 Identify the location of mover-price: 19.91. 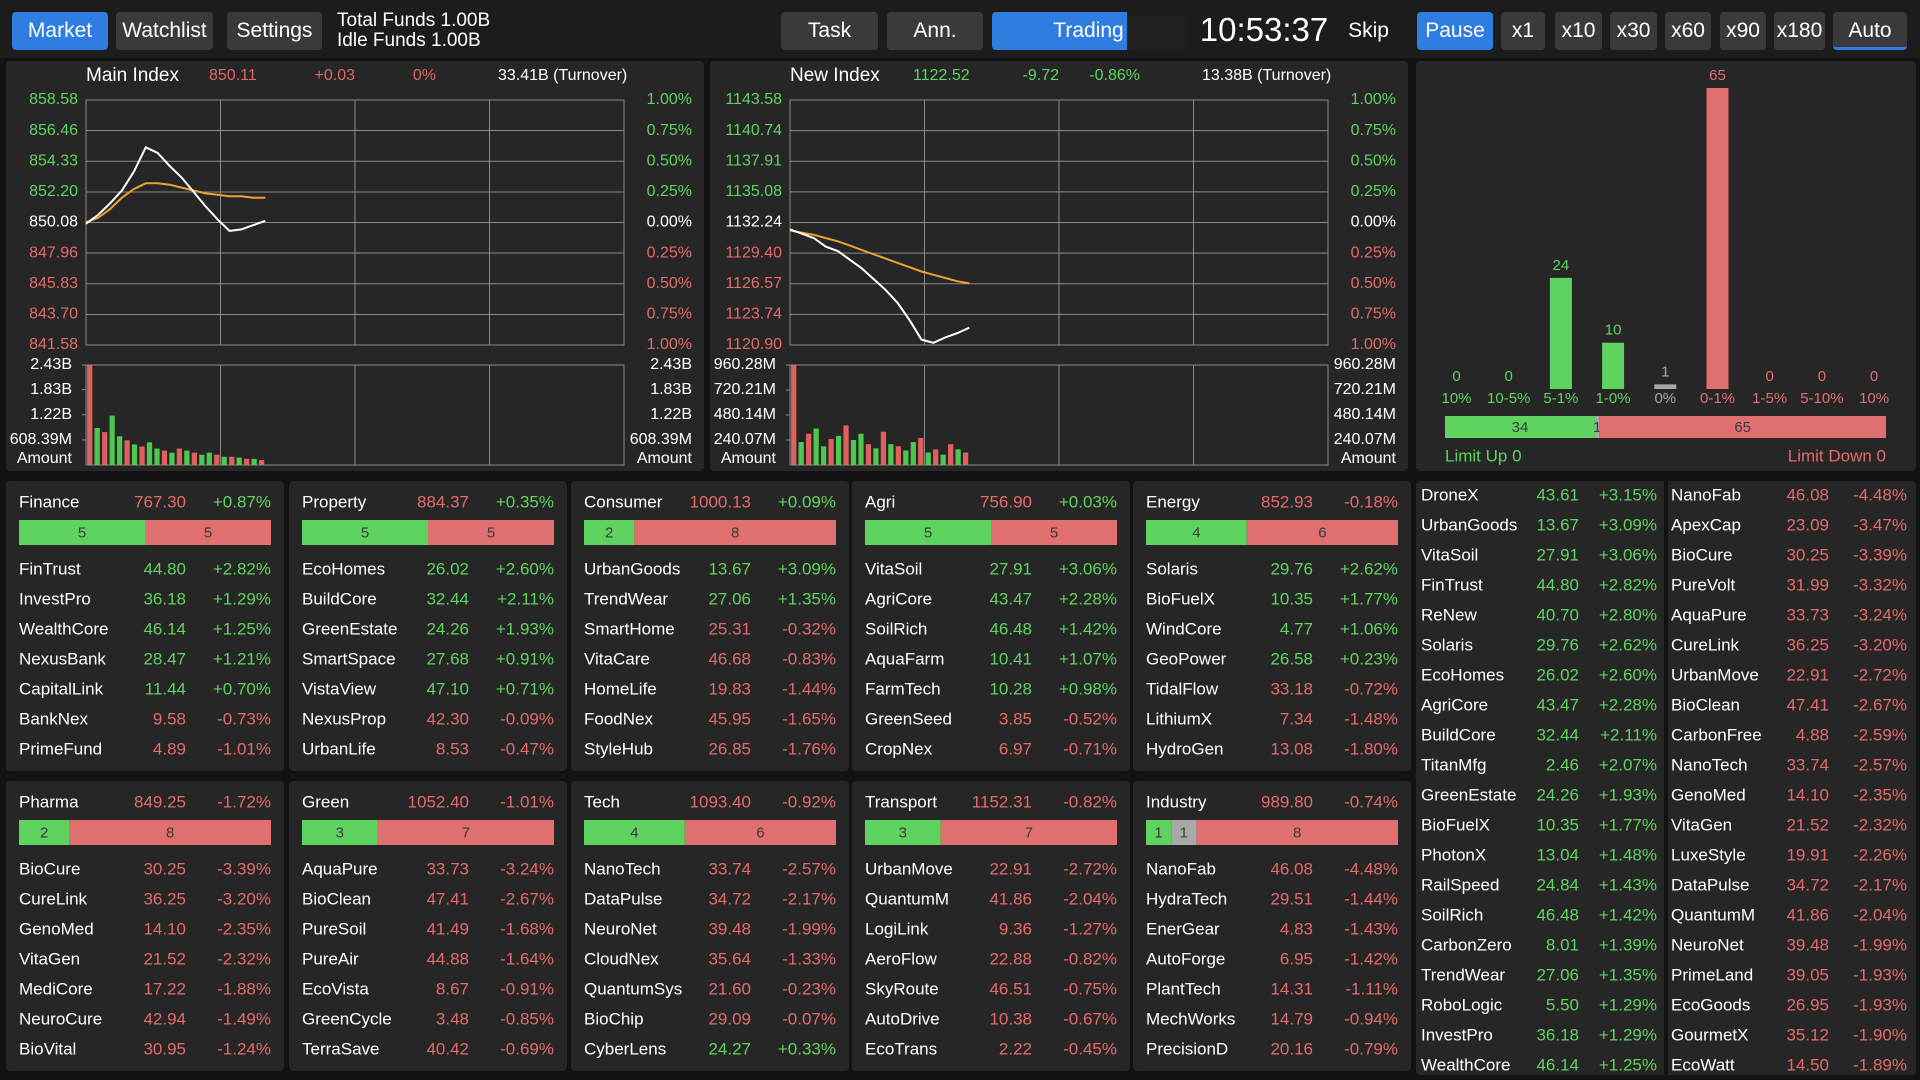
(1807, 854).